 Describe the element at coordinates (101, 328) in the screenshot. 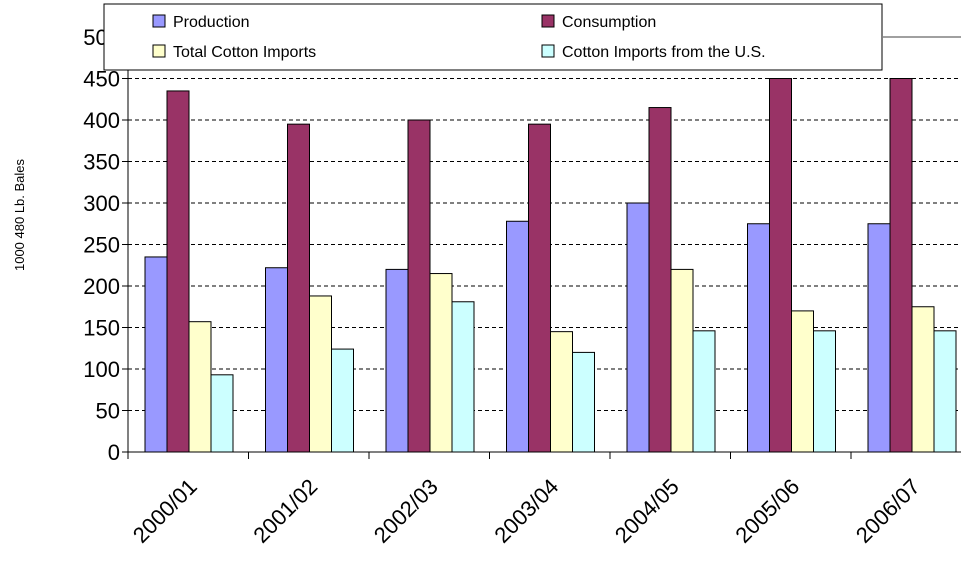

I see `y-tick-label: 150` at that location.